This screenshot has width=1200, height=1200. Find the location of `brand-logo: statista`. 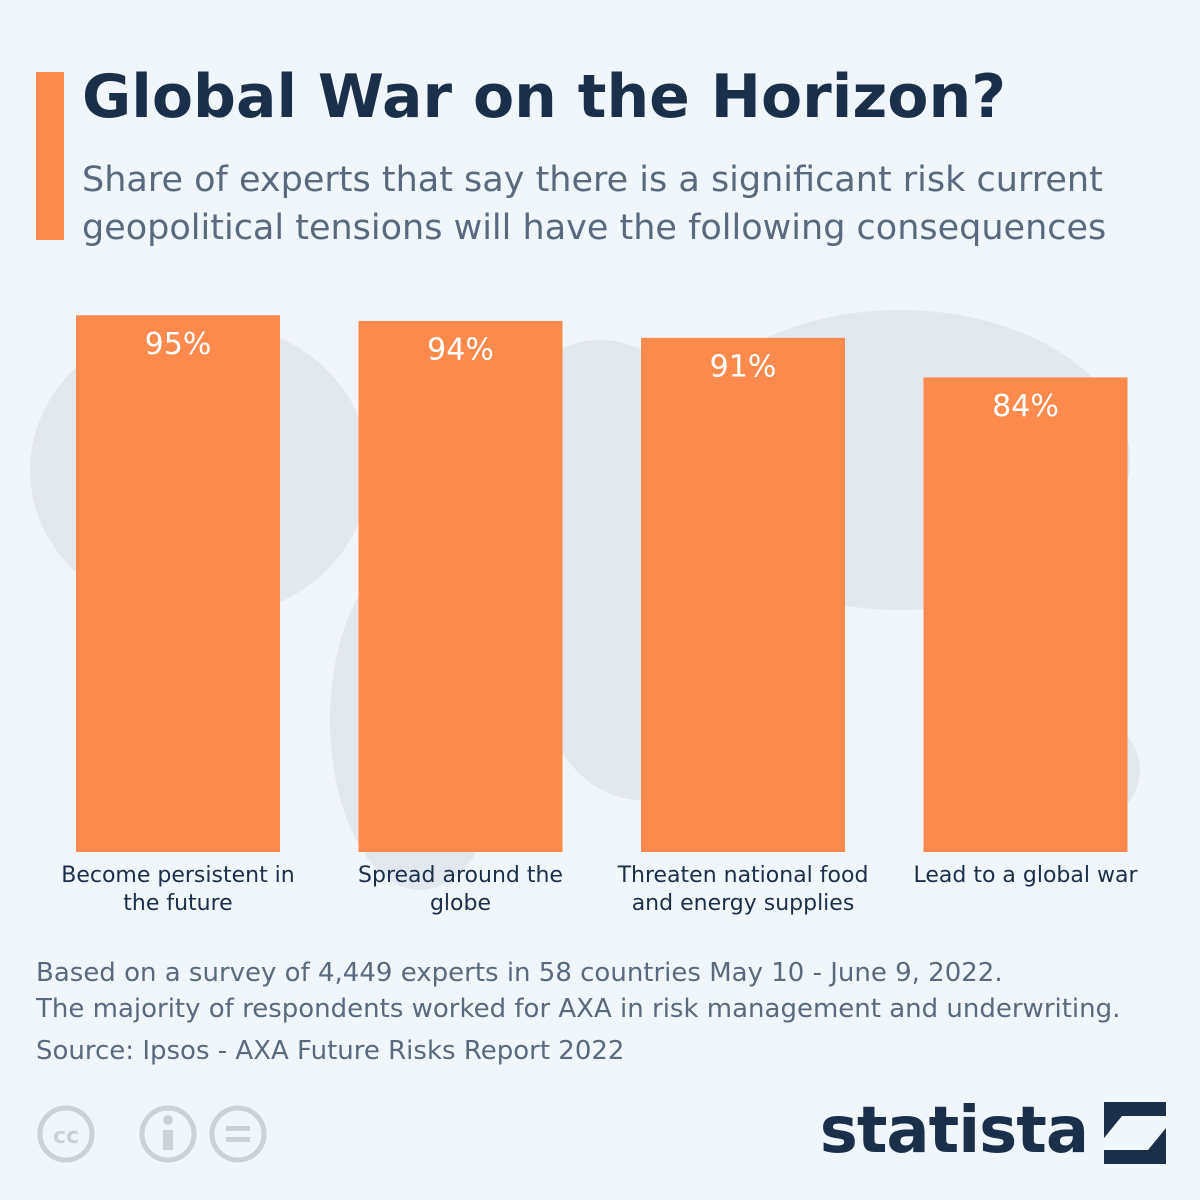

brand-logo: statista is located at coordinates (954, 1131).